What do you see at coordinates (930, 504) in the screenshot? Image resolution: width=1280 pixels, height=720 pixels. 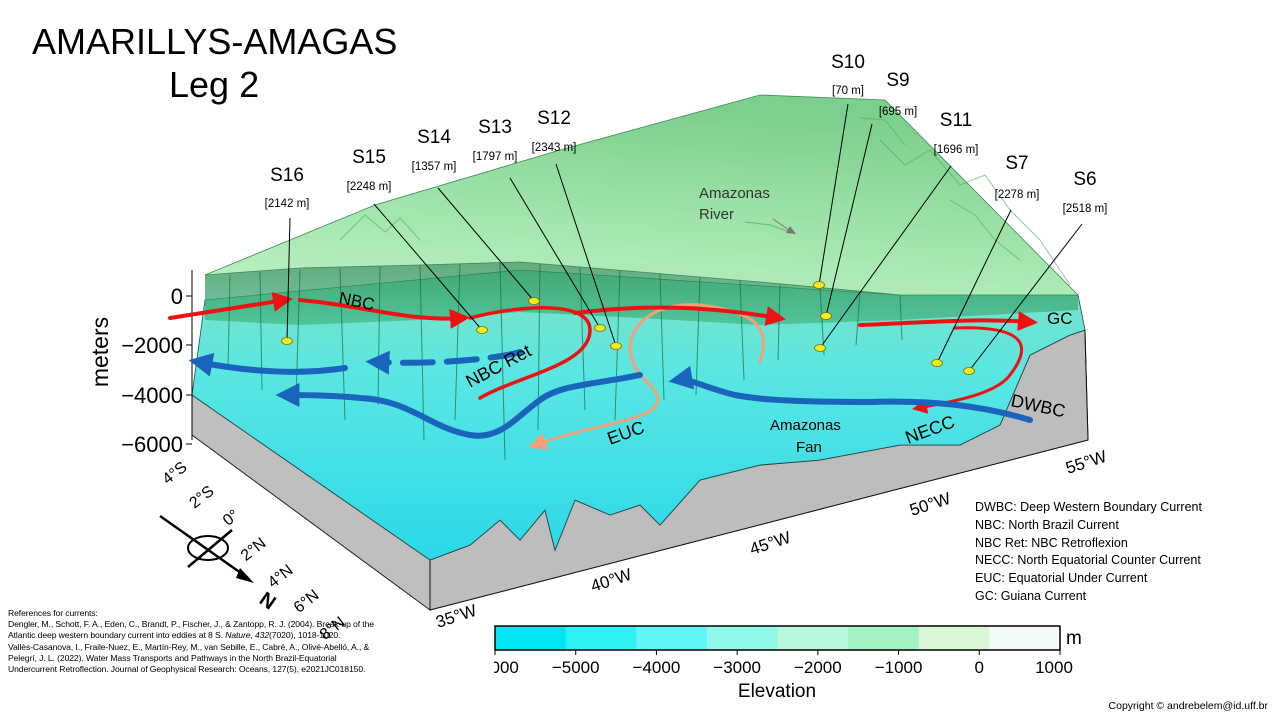 I see `longitude-tick-label: 50°W` at bounding box center [930, 504].